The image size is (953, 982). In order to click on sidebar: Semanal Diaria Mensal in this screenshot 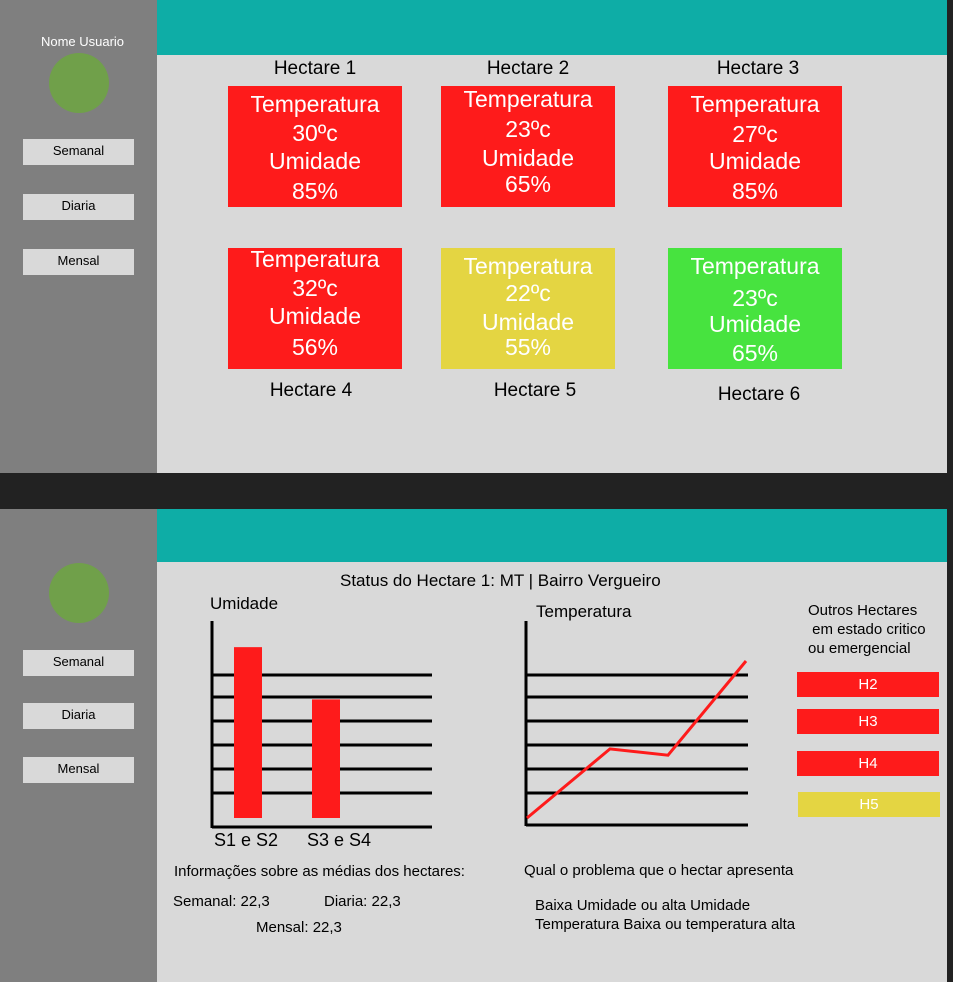, I will do `click(78, 745)`.